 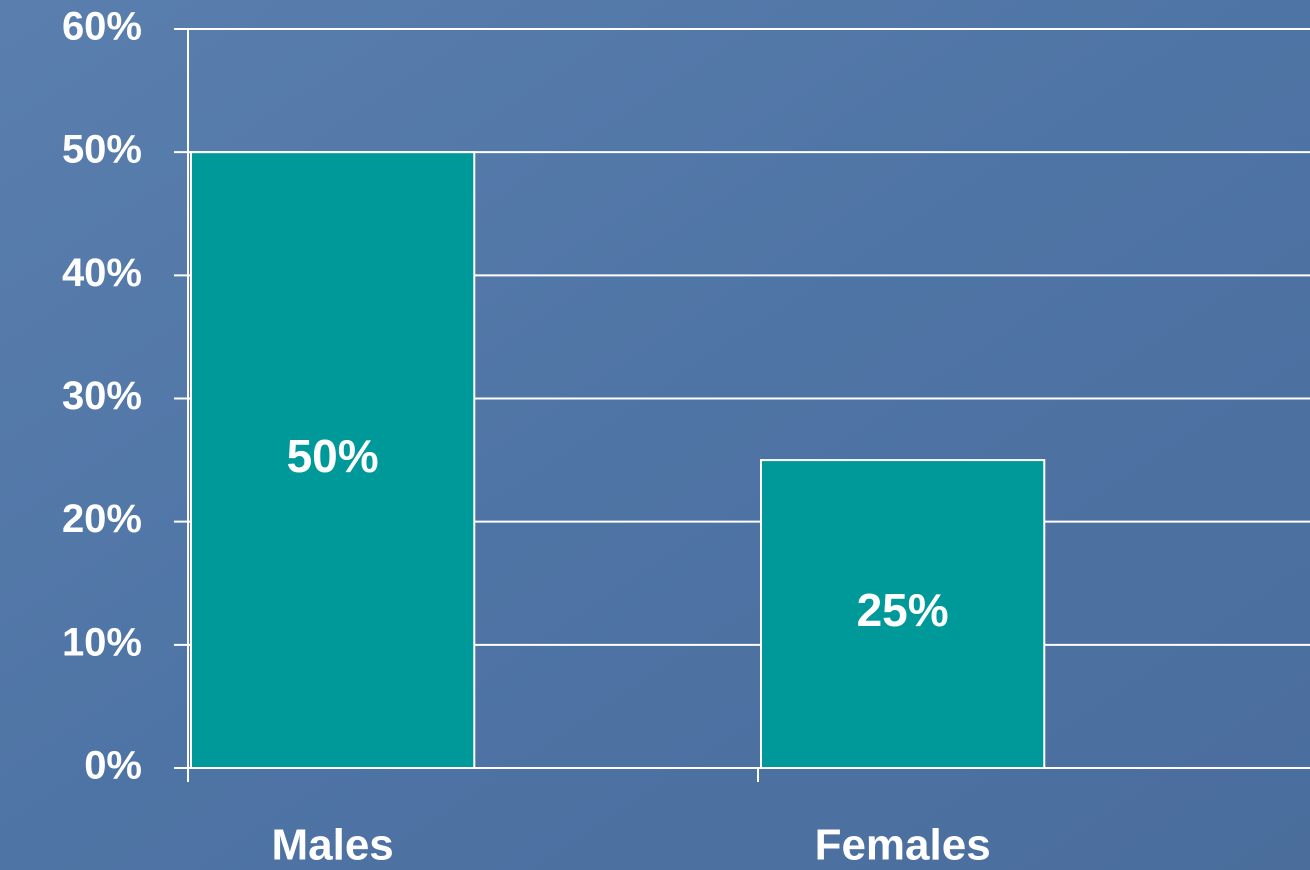 What do you see at coordinates (102, 27) in the screenshot?
I see `y-tick-label: 60%` at bounding box center [102, 27].